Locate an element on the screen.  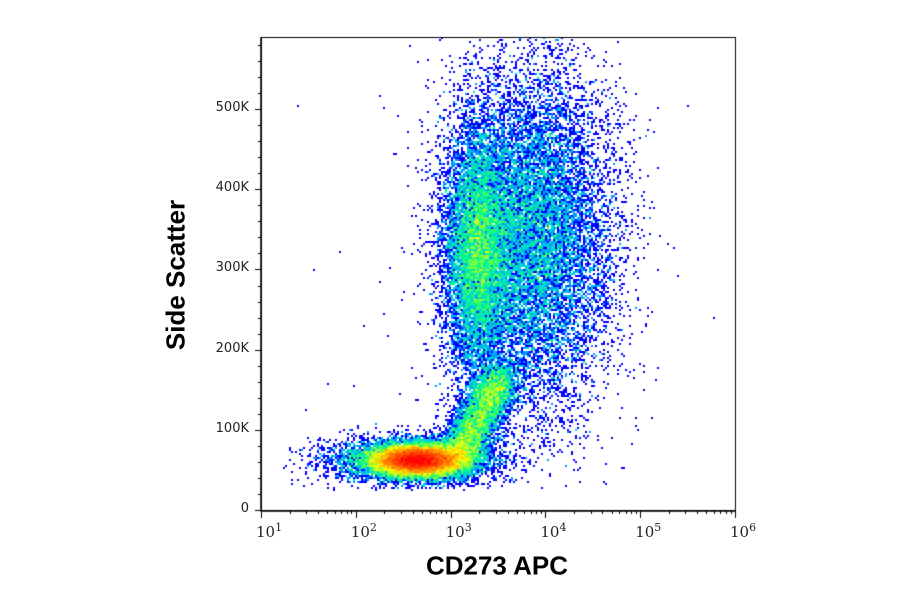
x-axis-title: CD273 APC is located at coordinates (497, 565).